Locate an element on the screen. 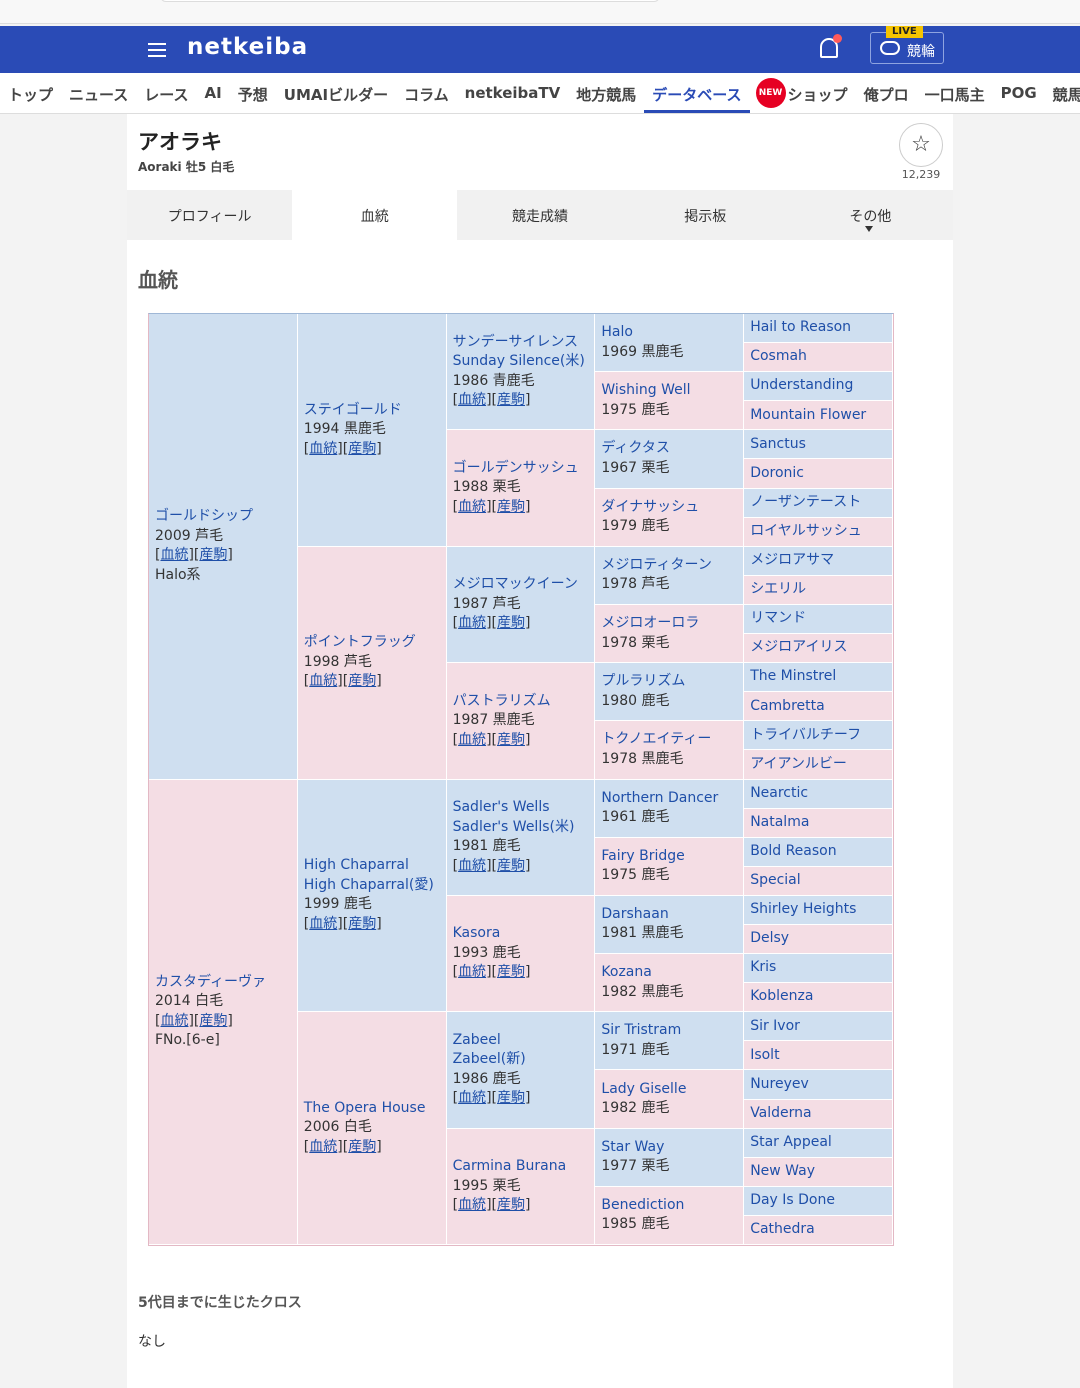 This screenshot has height=1388, width=1080. horse-link: Understanding is located at coordinates (802, 385).